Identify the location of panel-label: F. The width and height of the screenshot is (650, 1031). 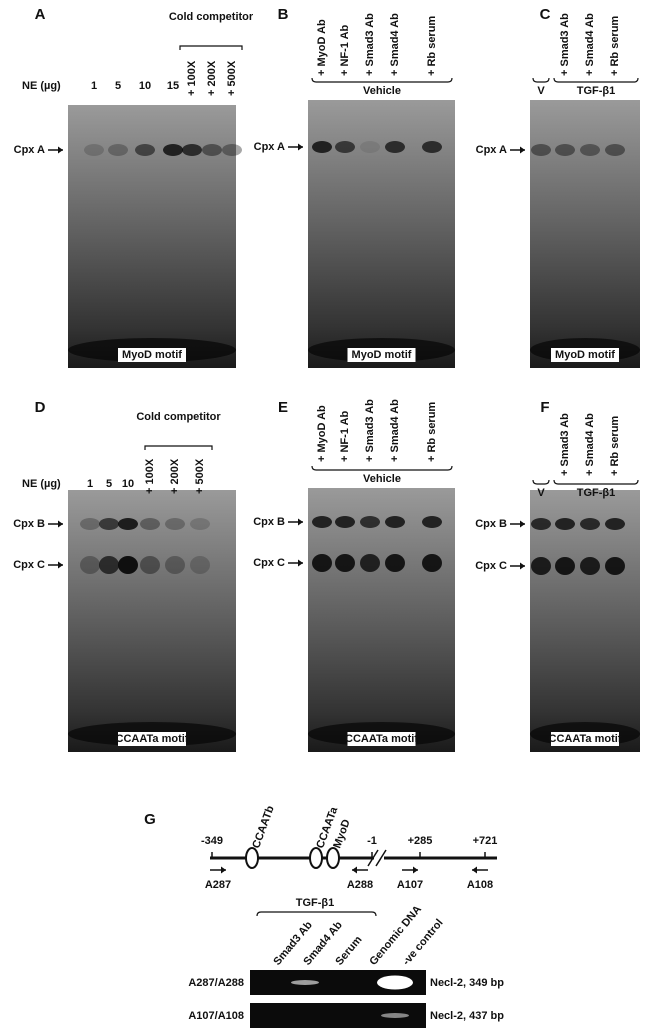
(544, 407).